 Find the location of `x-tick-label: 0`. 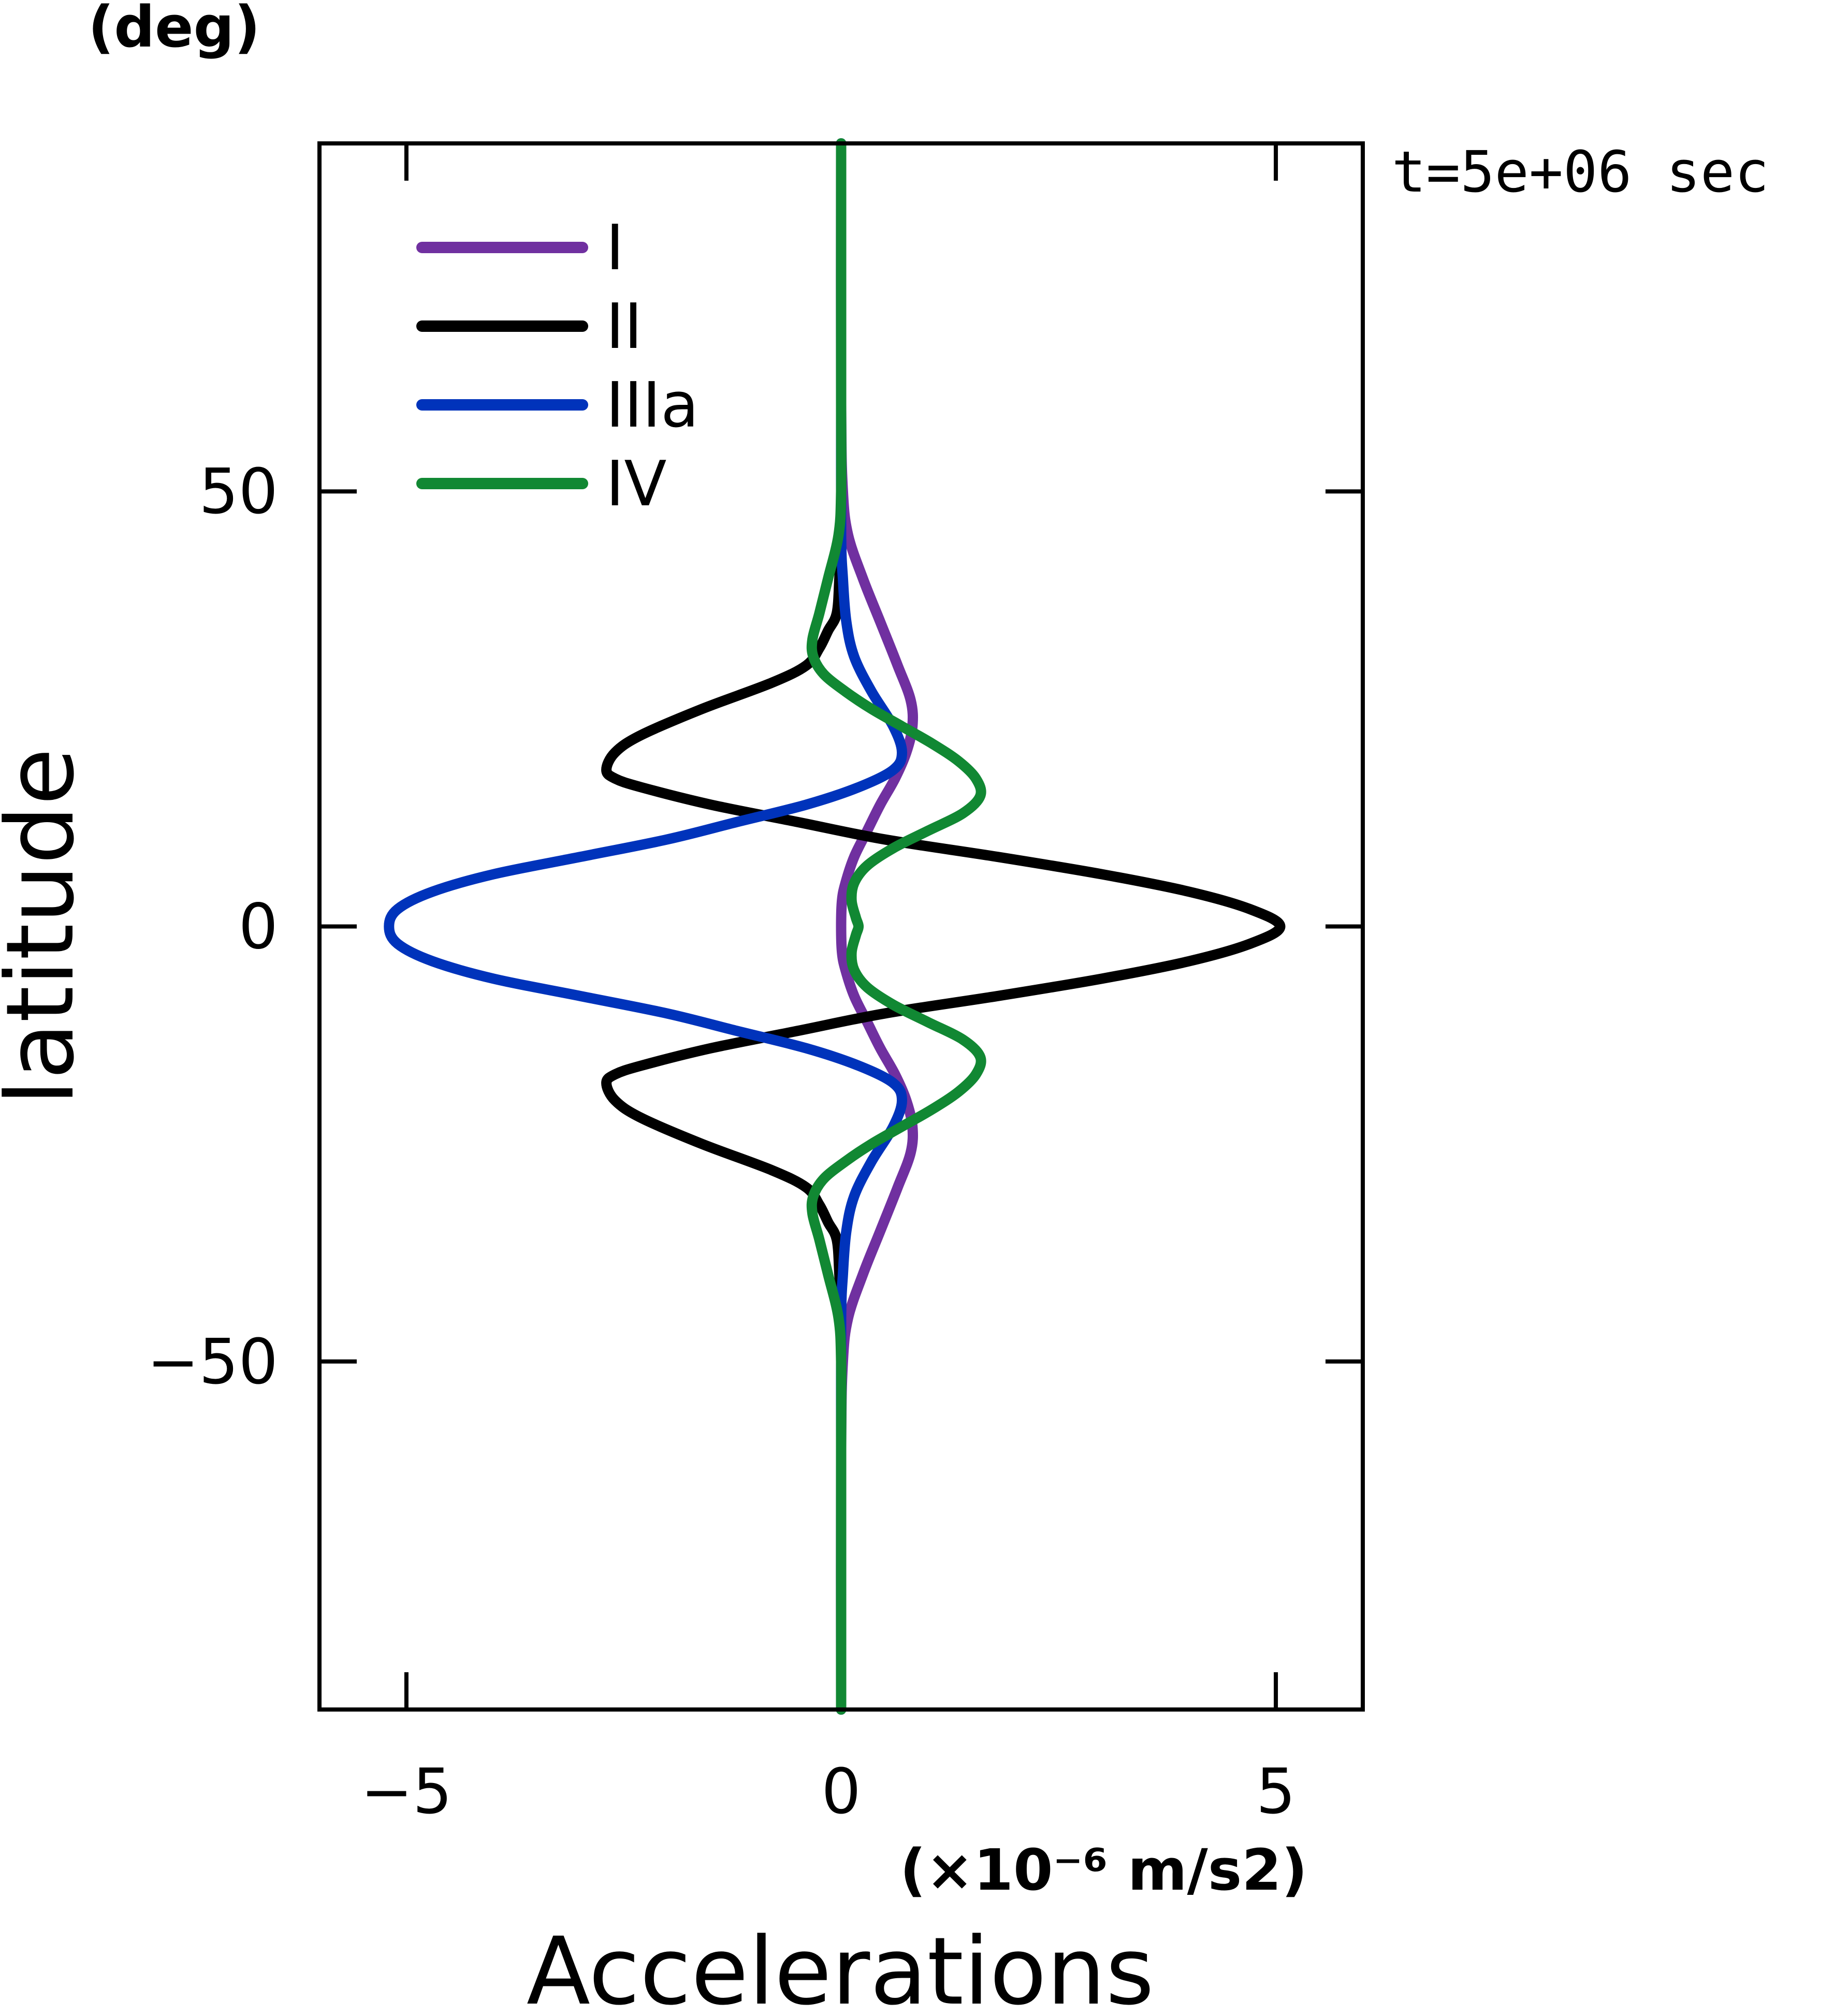

x-tick-label: 0 is located at coordinates (841, 1792).